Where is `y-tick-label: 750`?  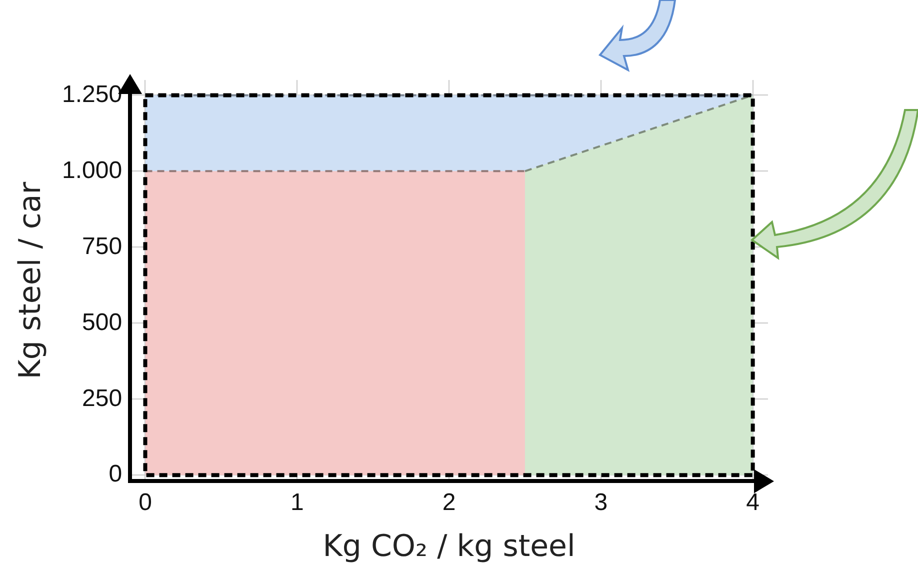
y-tick-label: 750 is located at coordinates (102, 246).